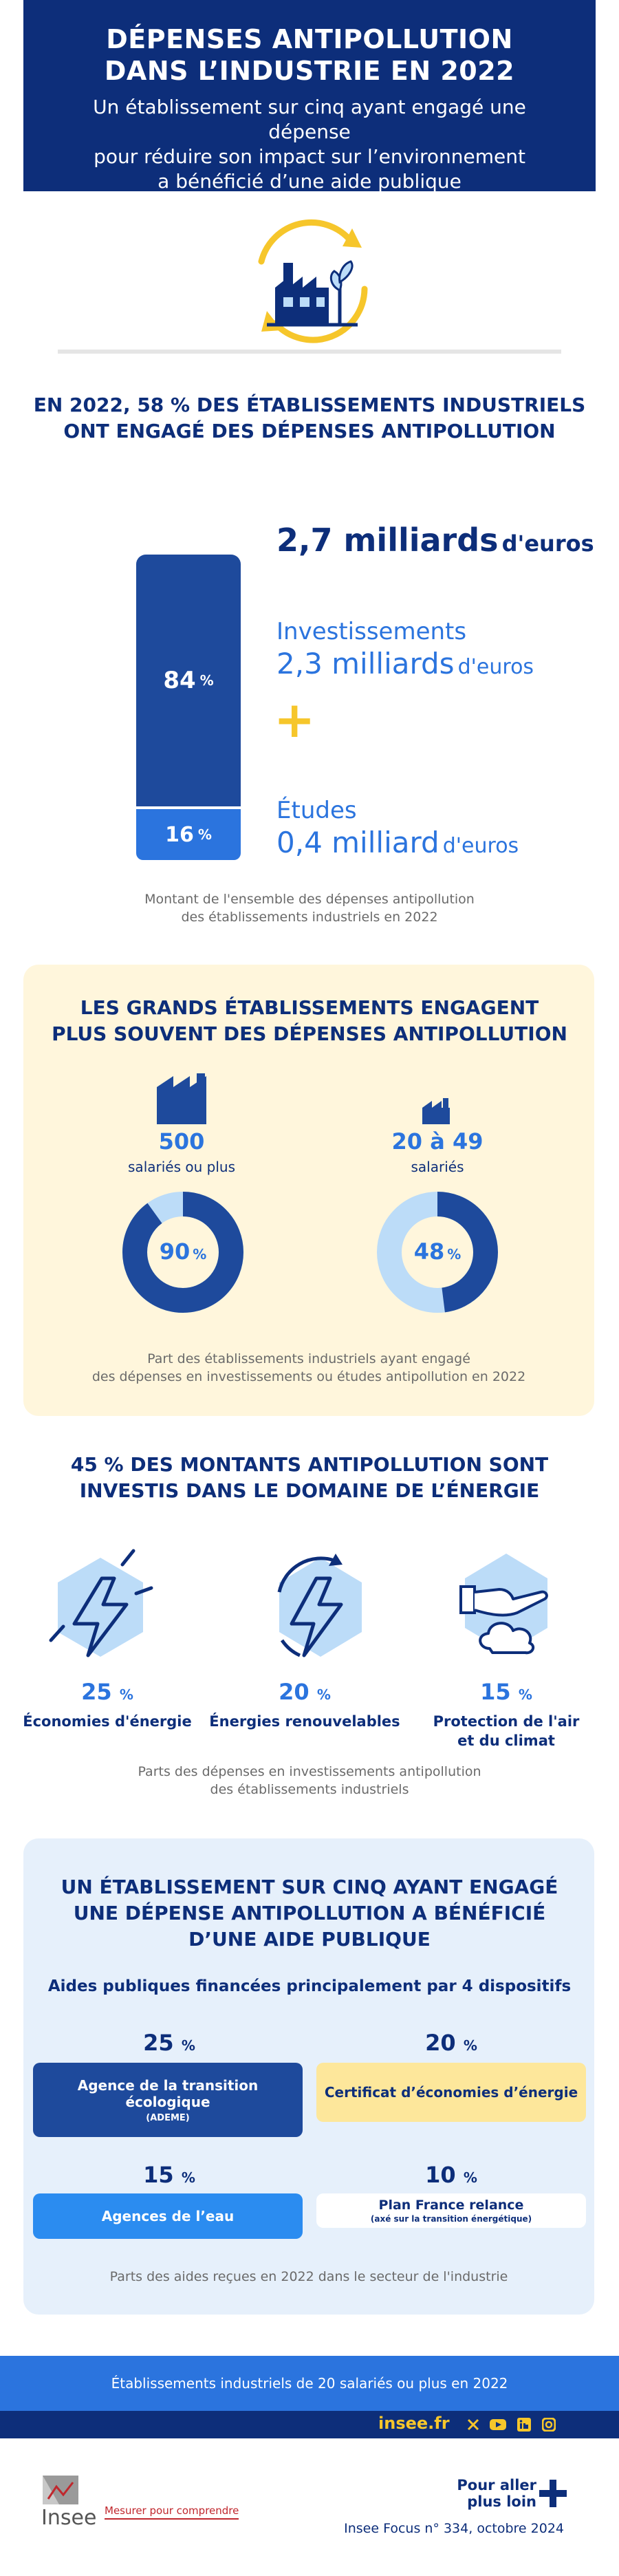 This screenshot has width=619, height=2576. What do you see at coordinates (158, 2043) in the screenshot?
I see `aid-1-value: 25` at bounding box center [158, 2043].